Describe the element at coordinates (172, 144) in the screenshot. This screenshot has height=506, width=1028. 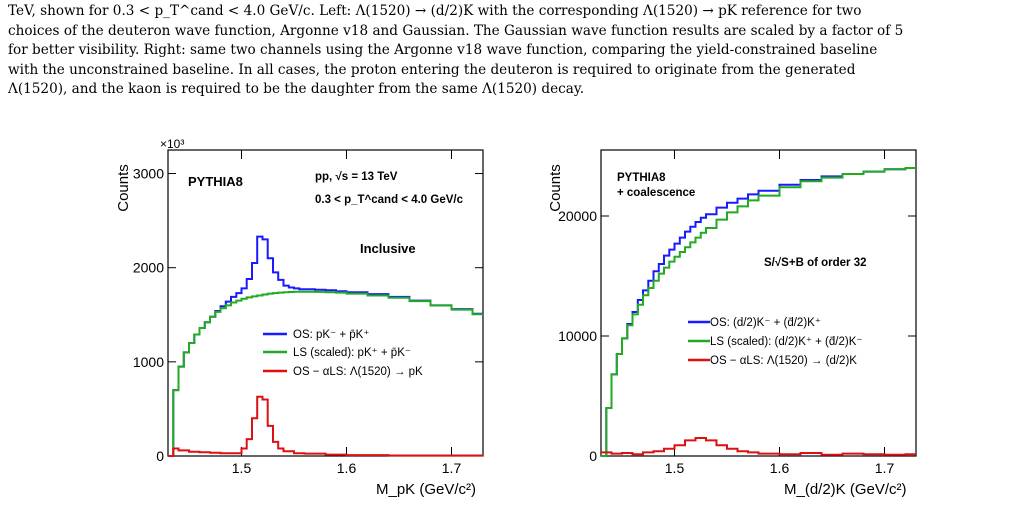
I see `left-y-multiplier: ×10³` at that location.